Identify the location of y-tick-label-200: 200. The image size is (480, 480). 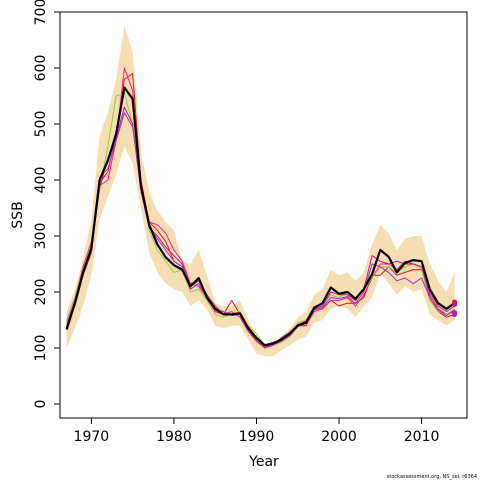
(41, 292).